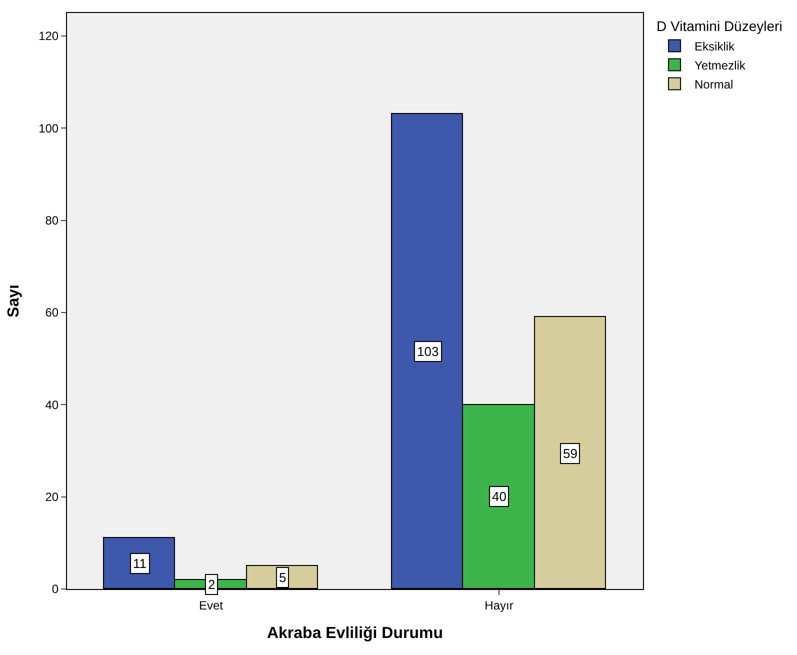 The width and height of the screenshot is (797, 655). I want to click on y-tick-label: 60, so click(52, 313).